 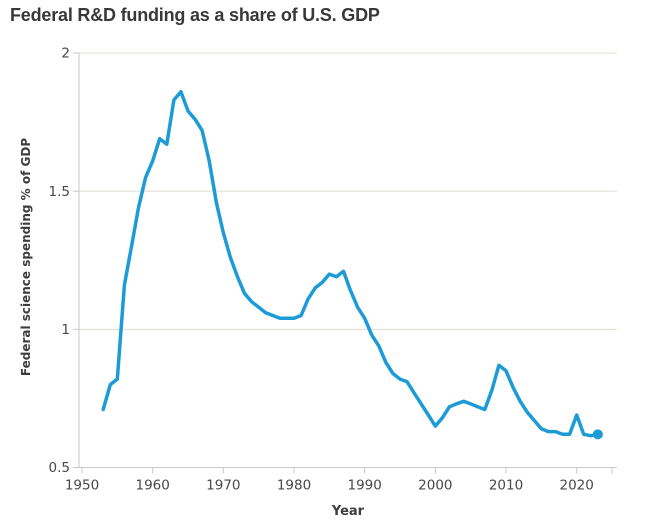 What do you see at coordinates (364, 486) in the screenshot?
I see `x-tick-label: 1990` at bounding box center [364, 486].